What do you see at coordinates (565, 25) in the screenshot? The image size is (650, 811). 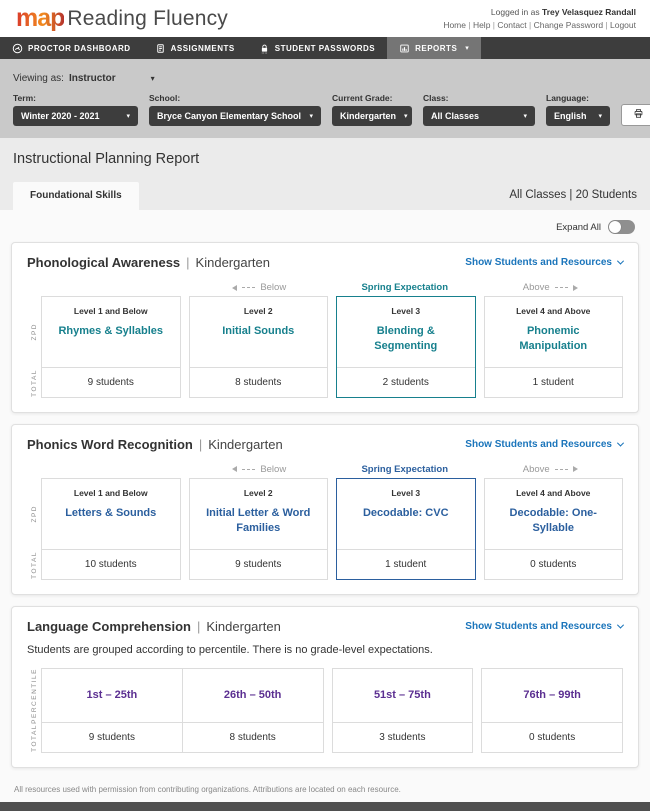 I see `link-change-password: Change Password` at bounding box center [565, 25].